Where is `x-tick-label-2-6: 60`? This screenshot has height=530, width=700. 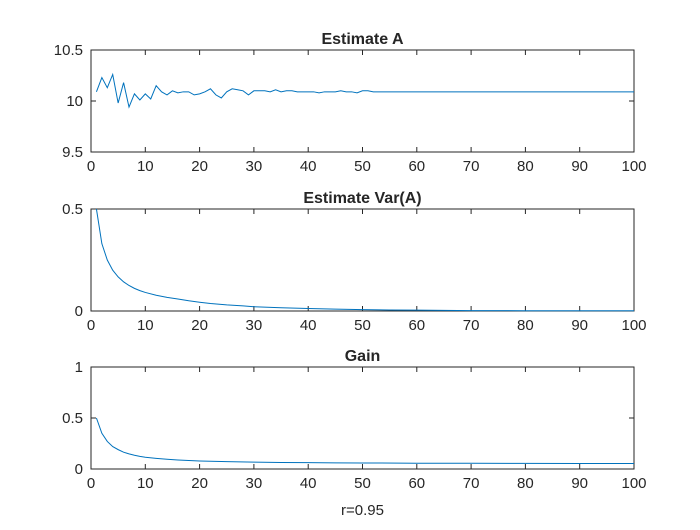
x-tick-label-2-6: 60 is located at coordinates (416, 483).